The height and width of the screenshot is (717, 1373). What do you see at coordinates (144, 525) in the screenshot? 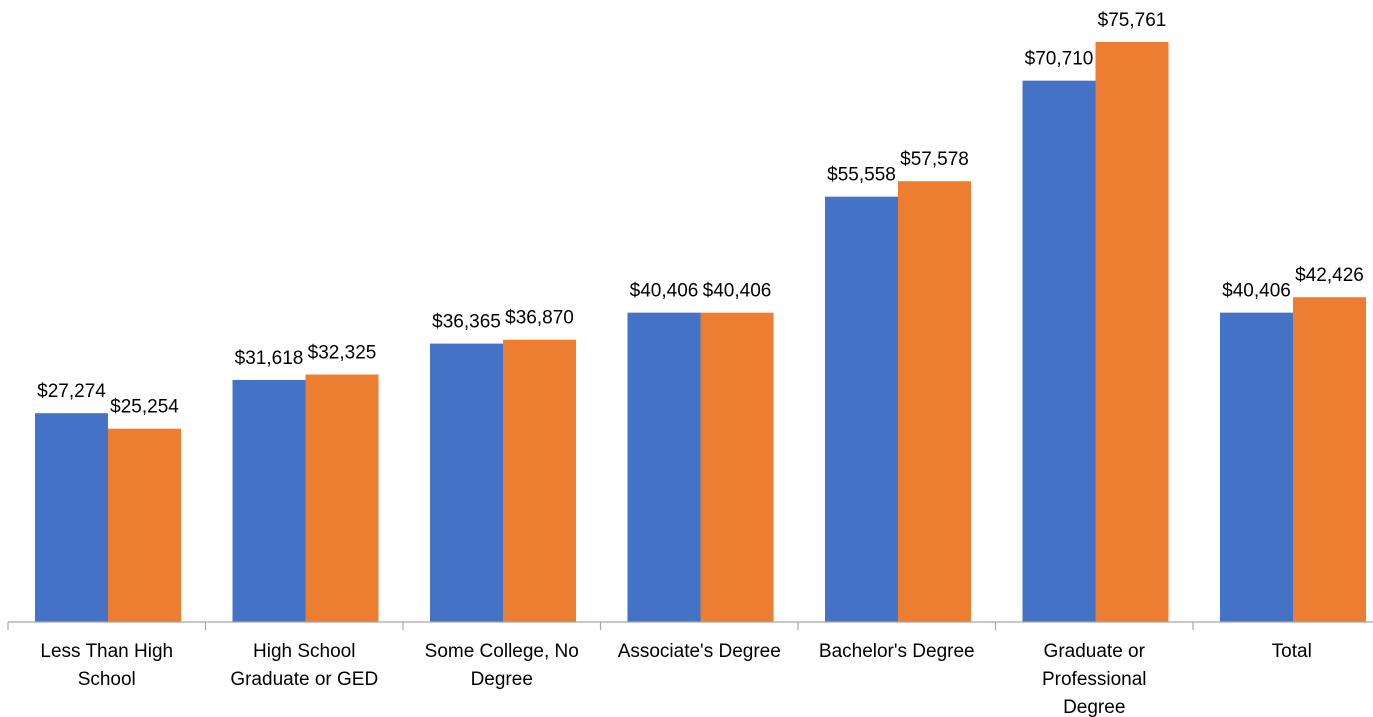
I see `bar-series2-cat1` at bounding box center [144, 525].